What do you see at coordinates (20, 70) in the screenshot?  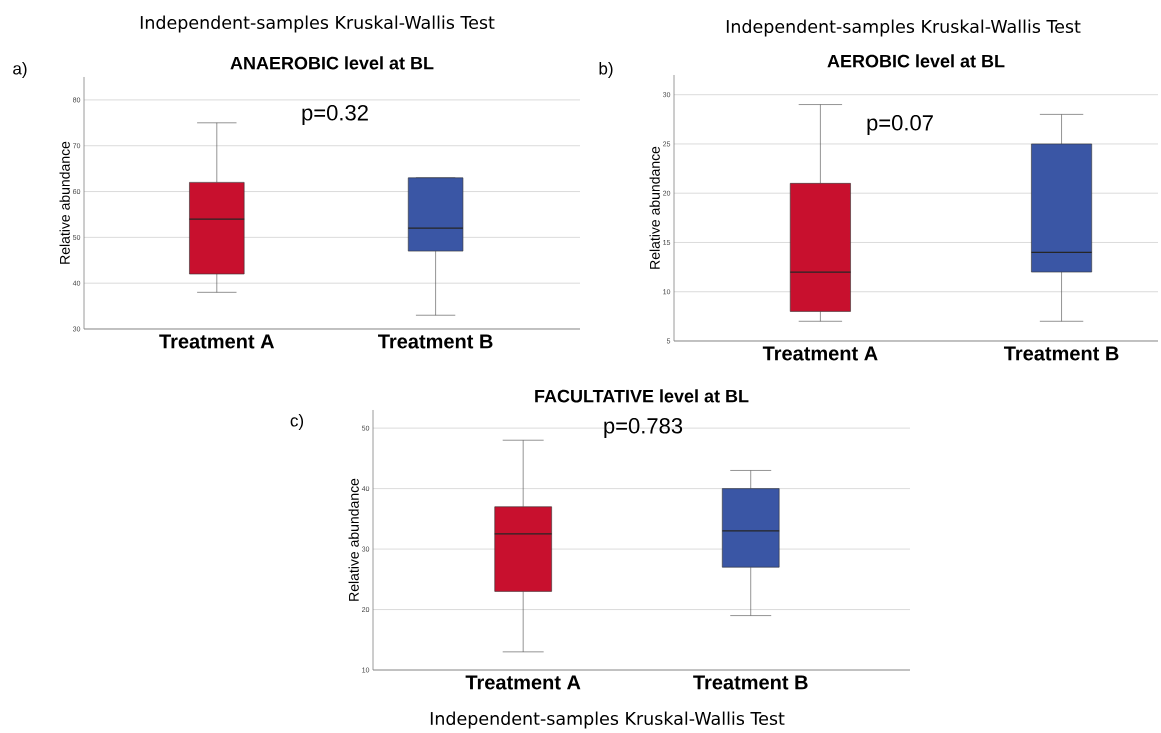 I see `text: a)` at bounding box center [20, 70].